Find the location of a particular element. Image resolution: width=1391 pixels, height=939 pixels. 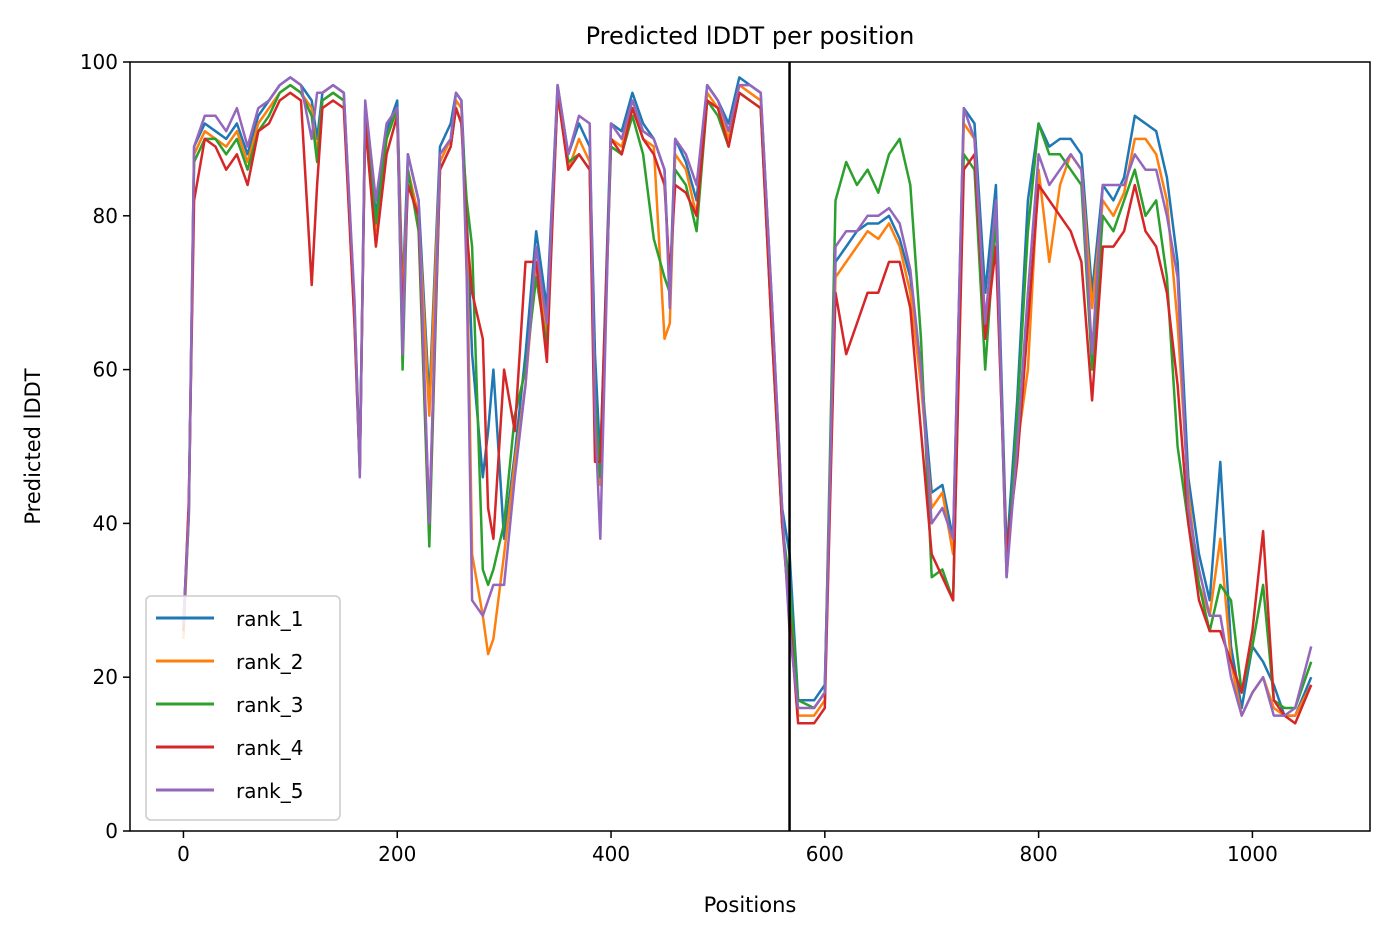

x-tick-label: 0 is located at coordinates (183, 854).